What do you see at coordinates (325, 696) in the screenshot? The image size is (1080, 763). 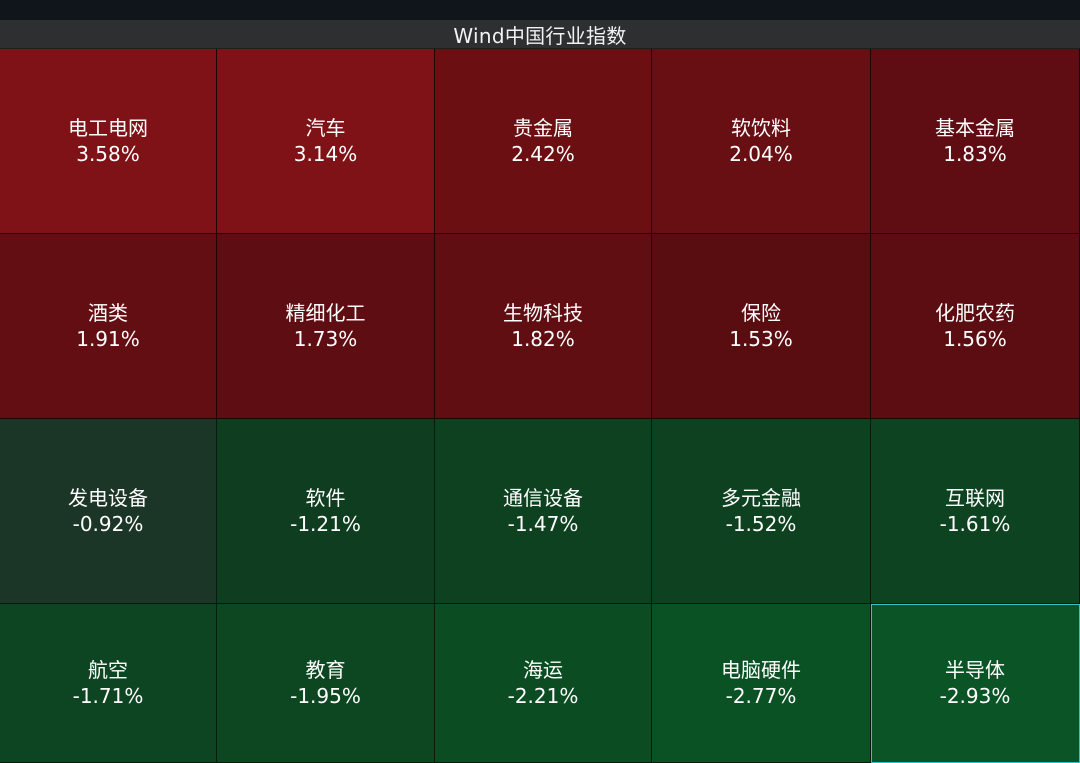 I see `tile-change: -1.95%` at bounding box center [325, 696].